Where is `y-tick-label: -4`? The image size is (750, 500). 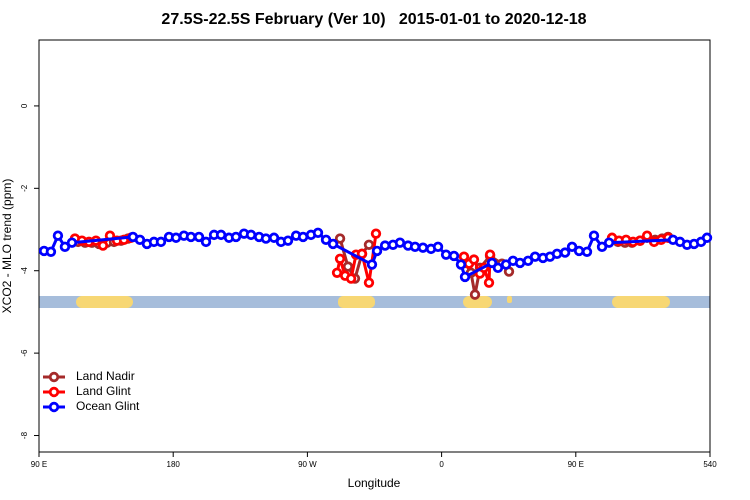 y-tick-label: -4 is located at coordinates (24, 271).